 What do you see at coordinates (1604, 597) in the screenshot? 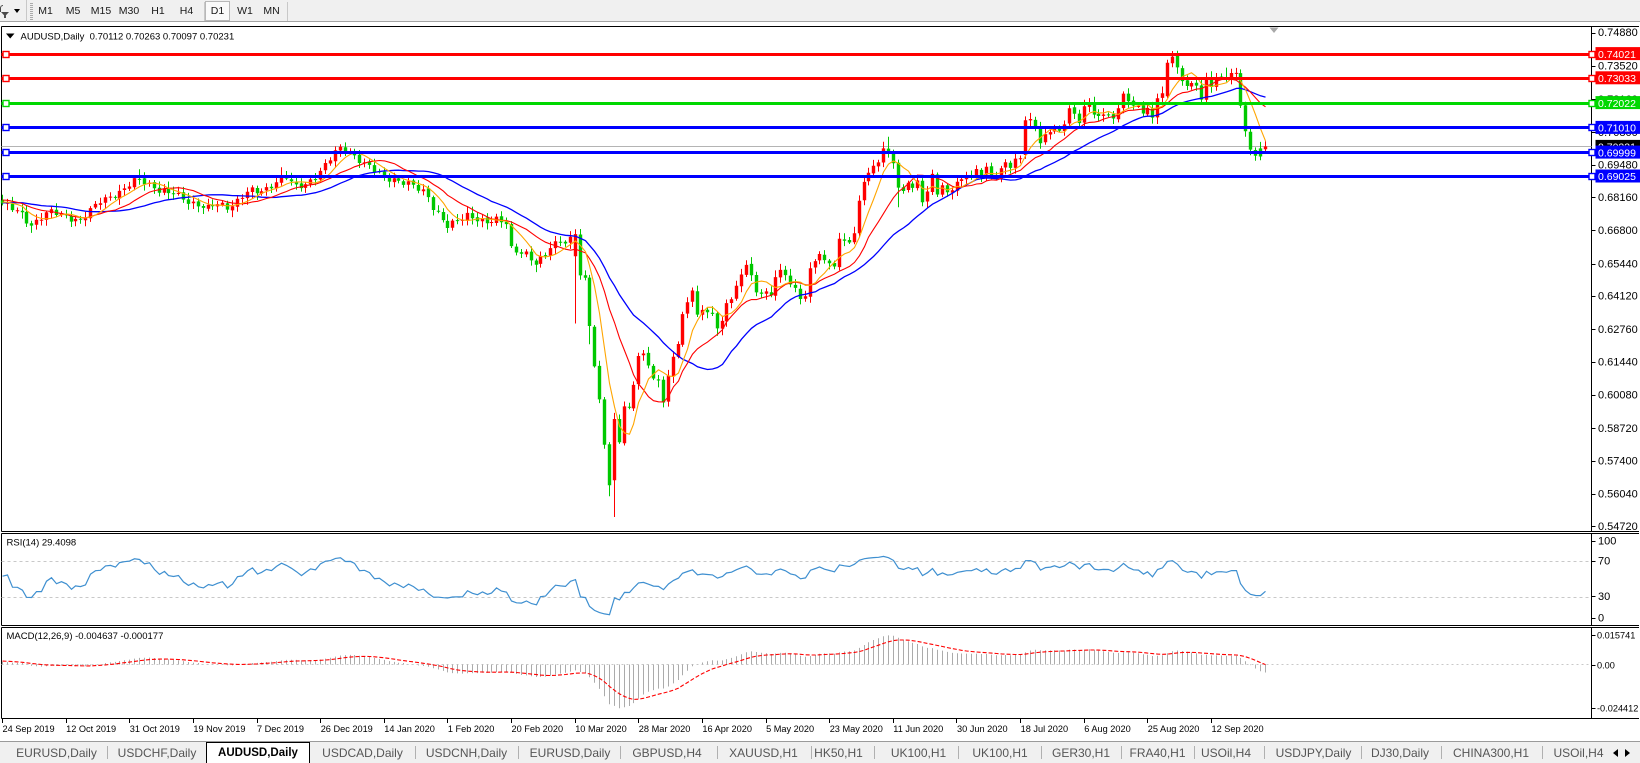
I see `svg-text: 30` at bounding box center [1604, 597].